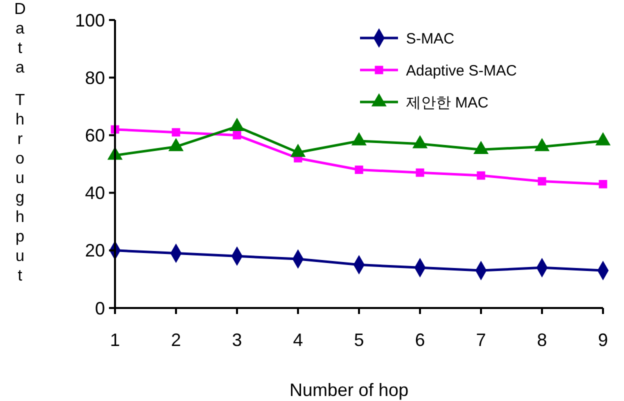 The width and height of the screenshot is (624, 401). Describe the element at coordinates (447, 103) in the screenshot. I see `legend-label: 제안한 MAC` at that location.